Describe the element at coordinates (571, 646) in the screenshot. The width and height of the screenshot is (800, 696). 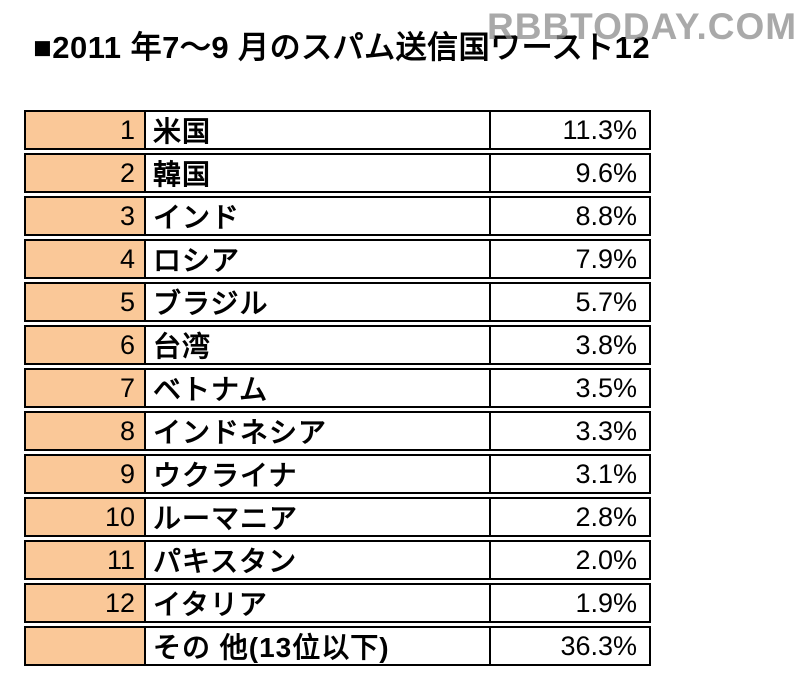
I see `share-cell: 36.3%` at that location.